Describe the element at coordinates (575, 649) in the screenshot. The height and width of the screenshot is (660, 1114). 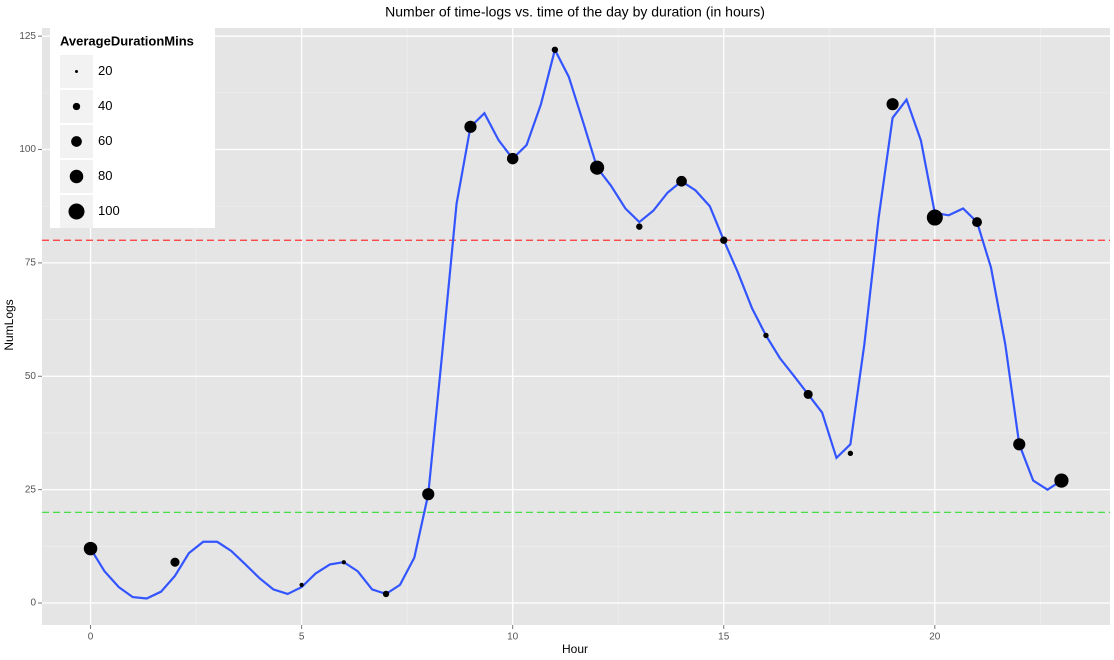
I see `x-axis-label: Hour` at that location.